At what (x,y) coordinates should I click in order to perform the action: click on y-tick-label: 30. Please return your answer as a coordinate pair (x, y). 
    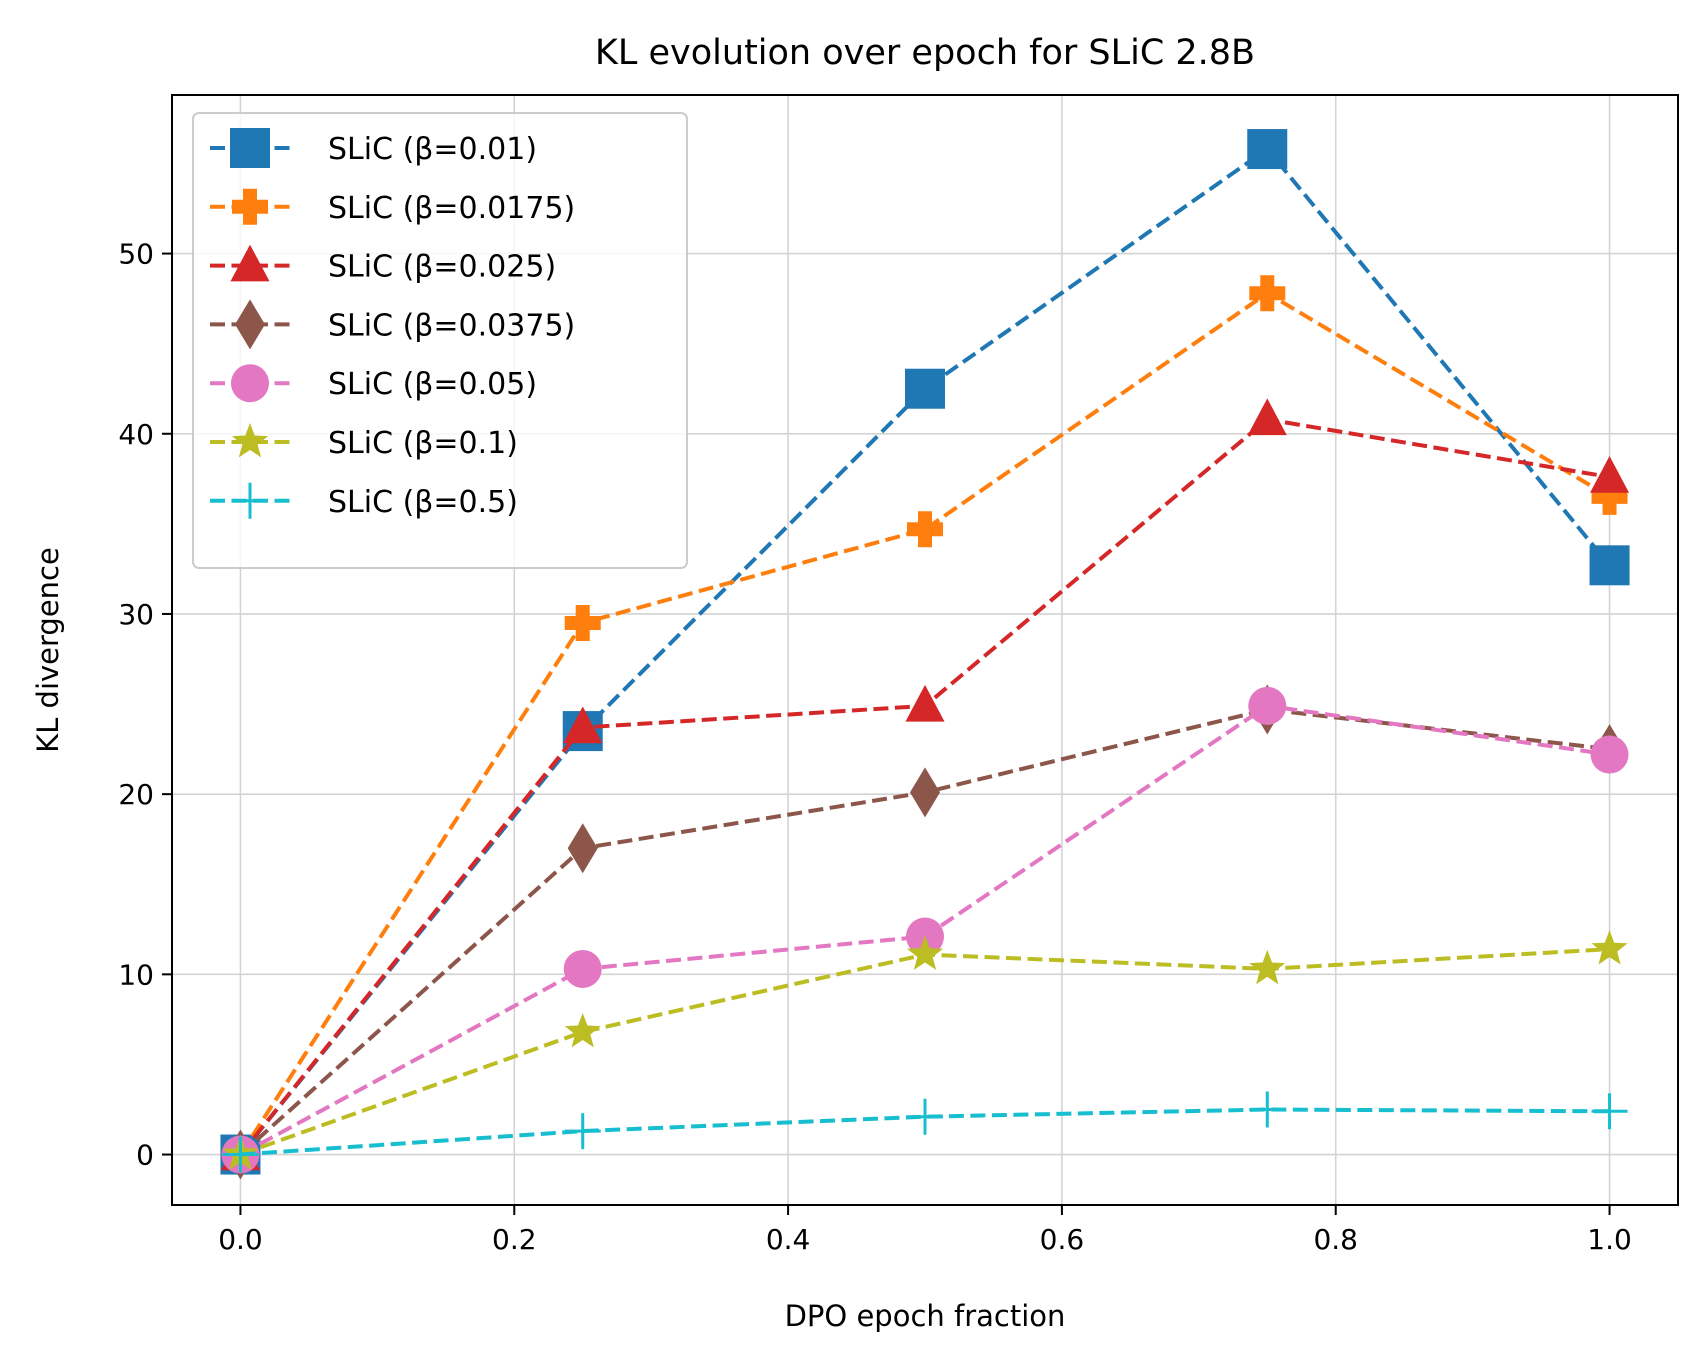
    Looking at the image, I should click on (136, 614).